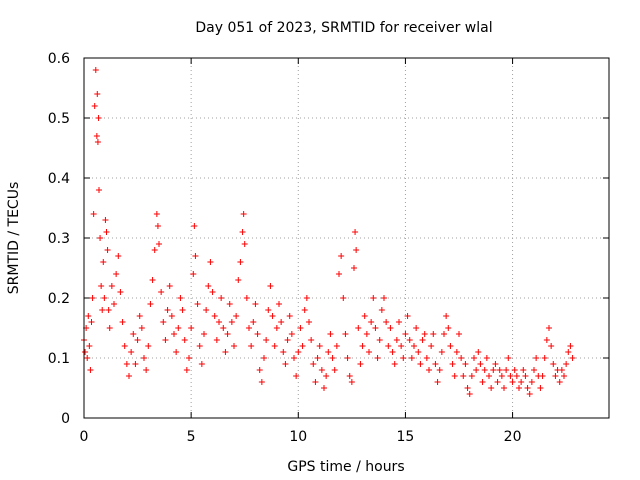 Image resolution: width=640 pixels, height=480 pixels. What do you see at coordinates (84, 437) in the screenshot?
I see `x-tick-label: 0` at bounding box center [84, 437].